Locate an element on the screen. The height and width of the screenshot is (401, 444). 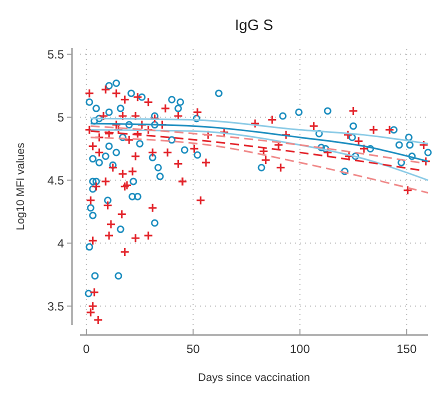
y-tick-label: 5.5 is located at coordinates (55, 54).